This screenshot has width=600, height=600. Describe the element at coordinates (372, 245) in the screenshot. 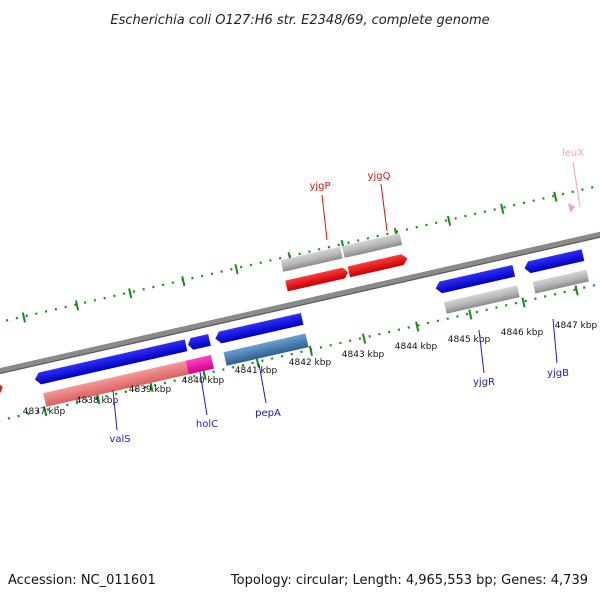

I see `gene-block-yjgQ-grey` at that location.